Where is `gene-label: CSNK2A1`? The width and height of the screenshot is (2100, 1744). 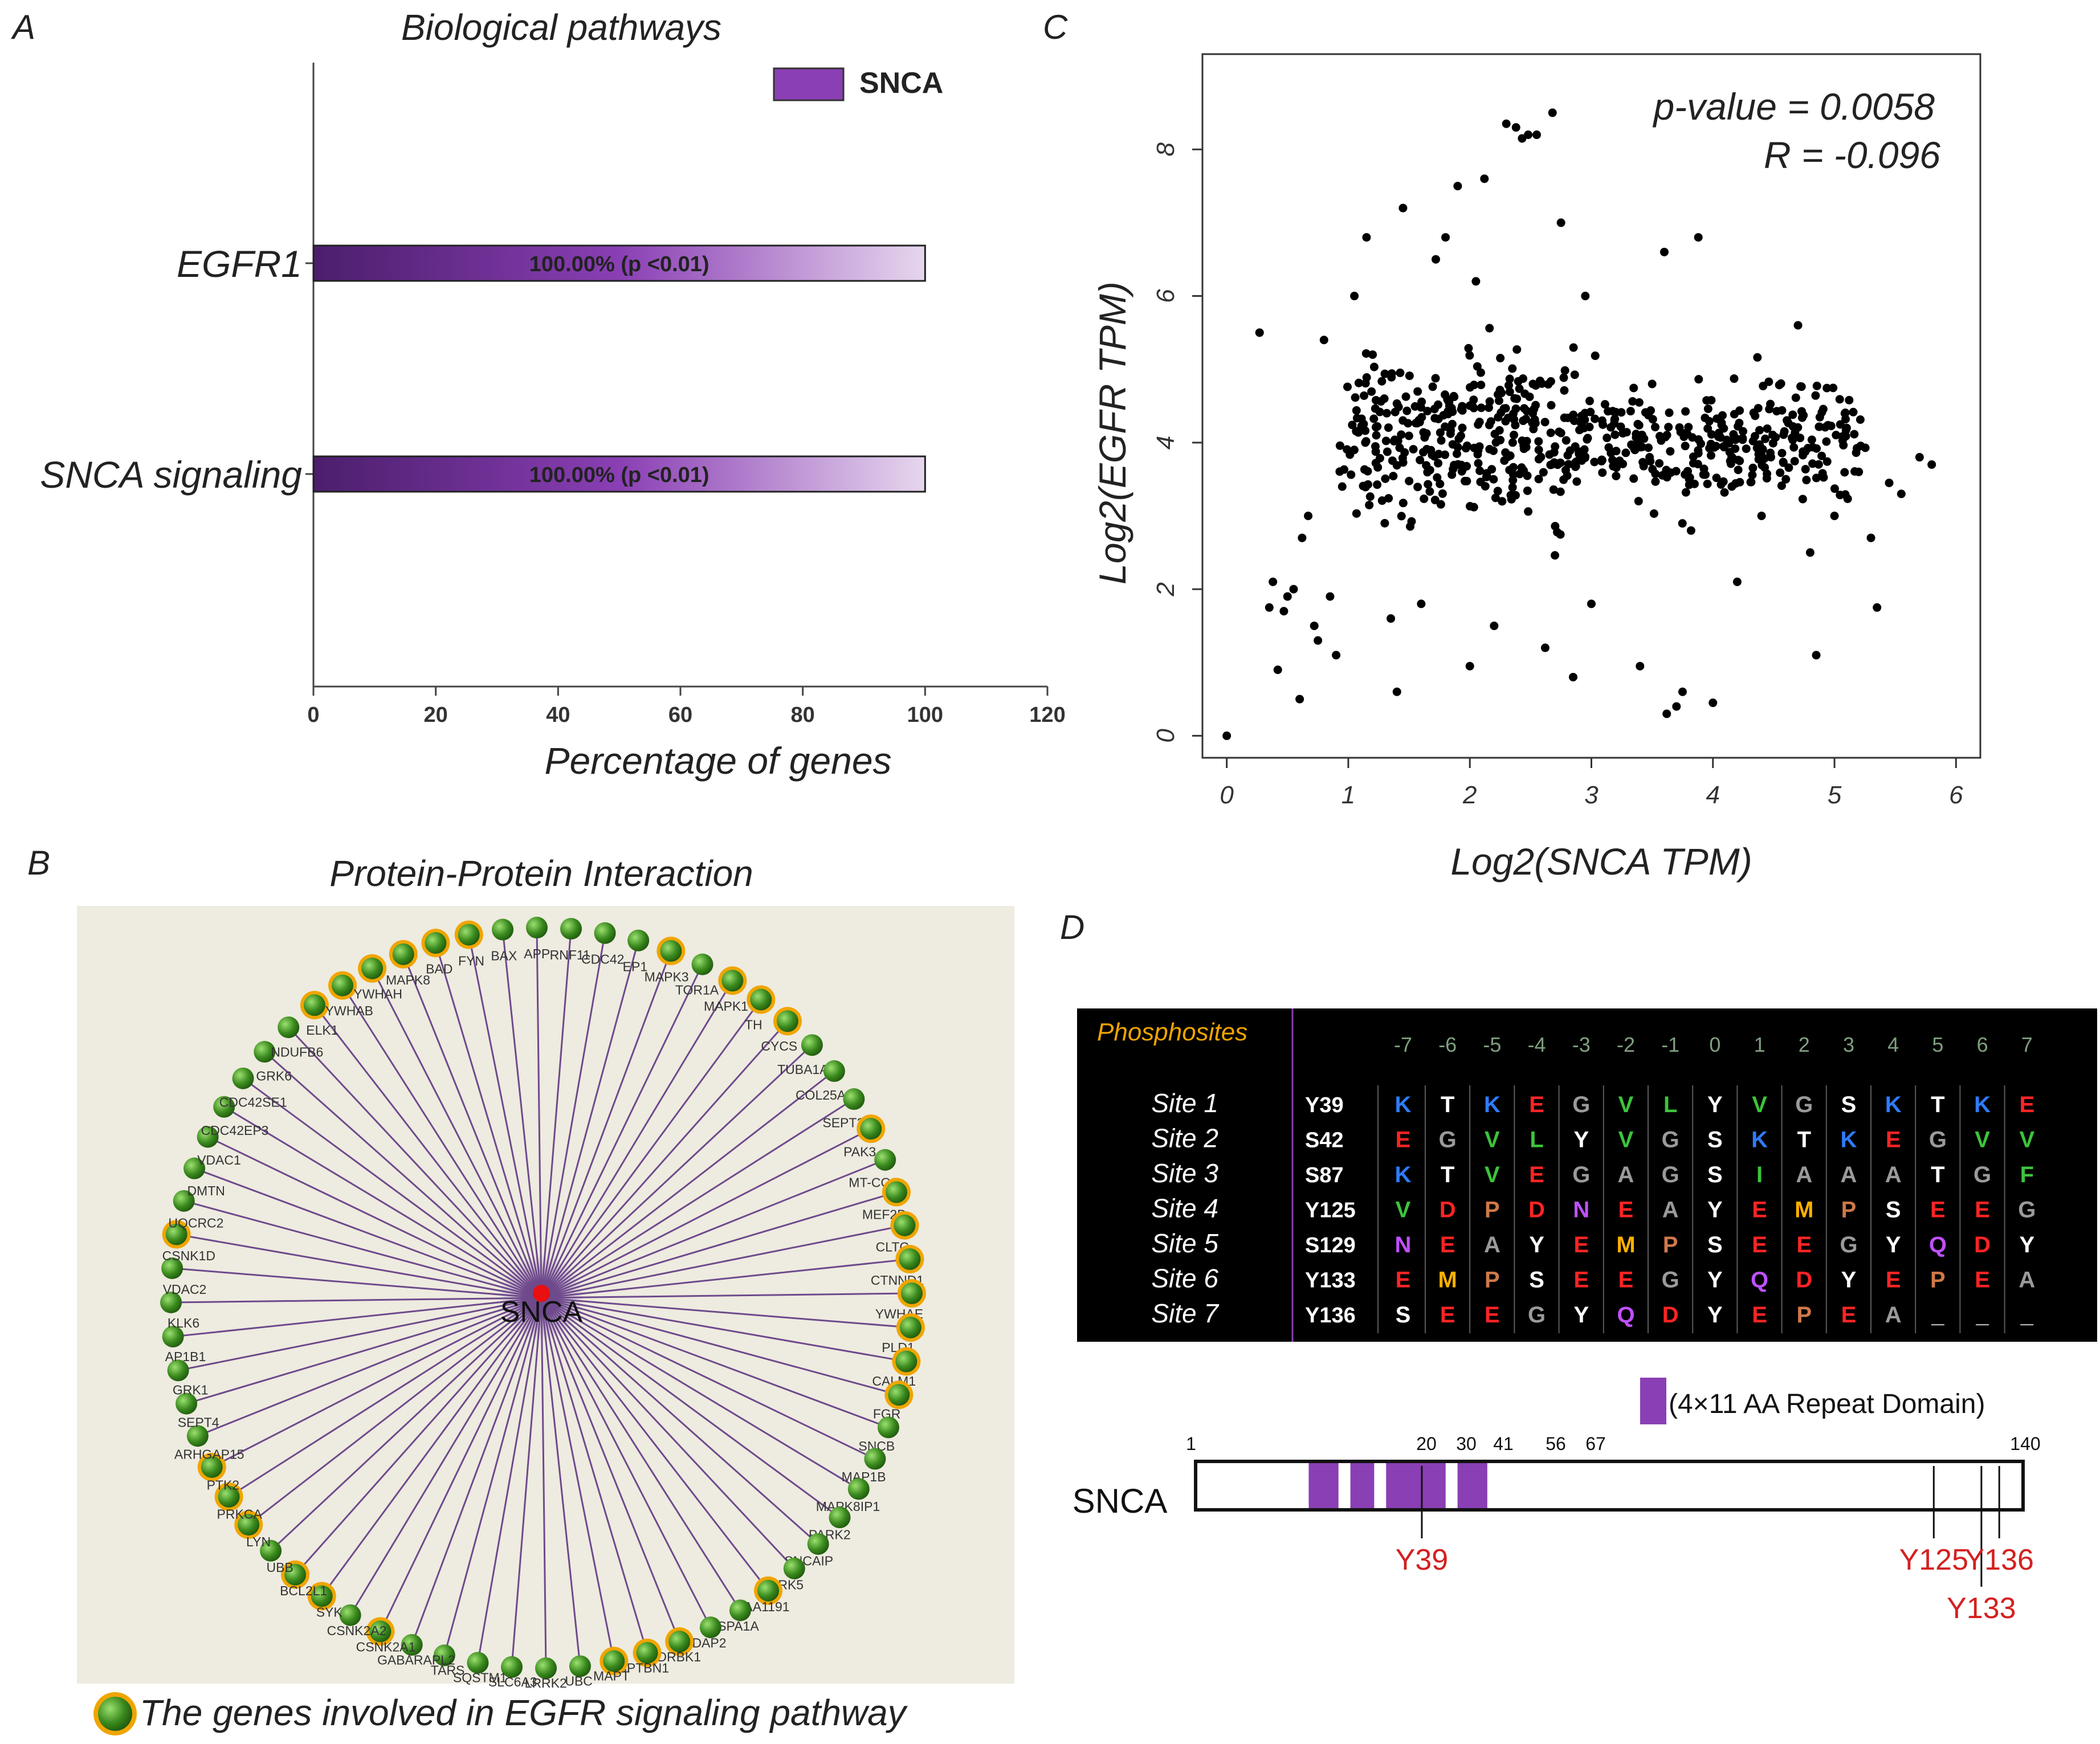 gene-label: CSNK2A1 is located at coordinates (386, 1646).